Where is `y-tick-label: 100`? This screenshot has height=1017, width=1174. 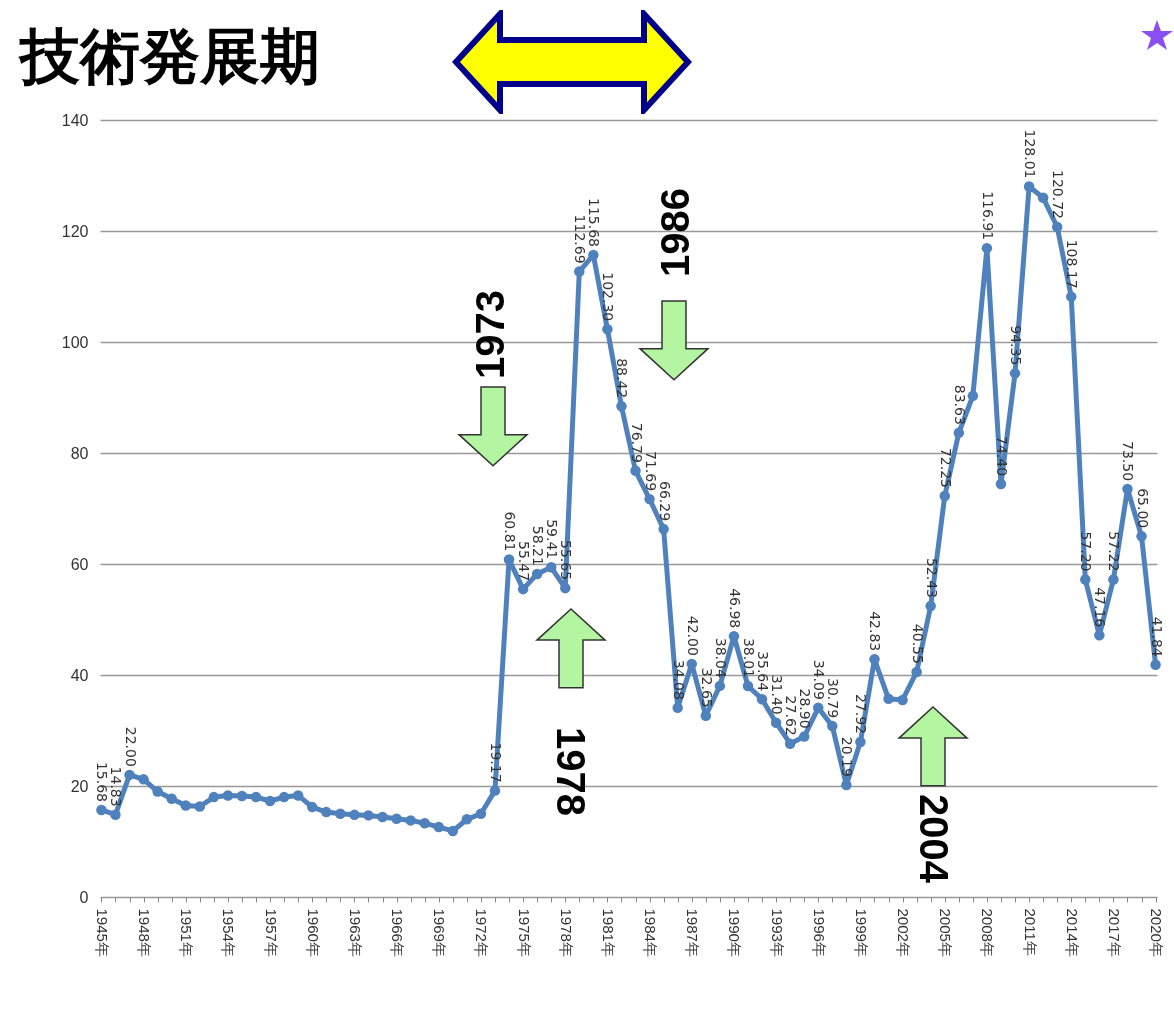
y-tick-label: 100 is located at coordinates (75, 342).